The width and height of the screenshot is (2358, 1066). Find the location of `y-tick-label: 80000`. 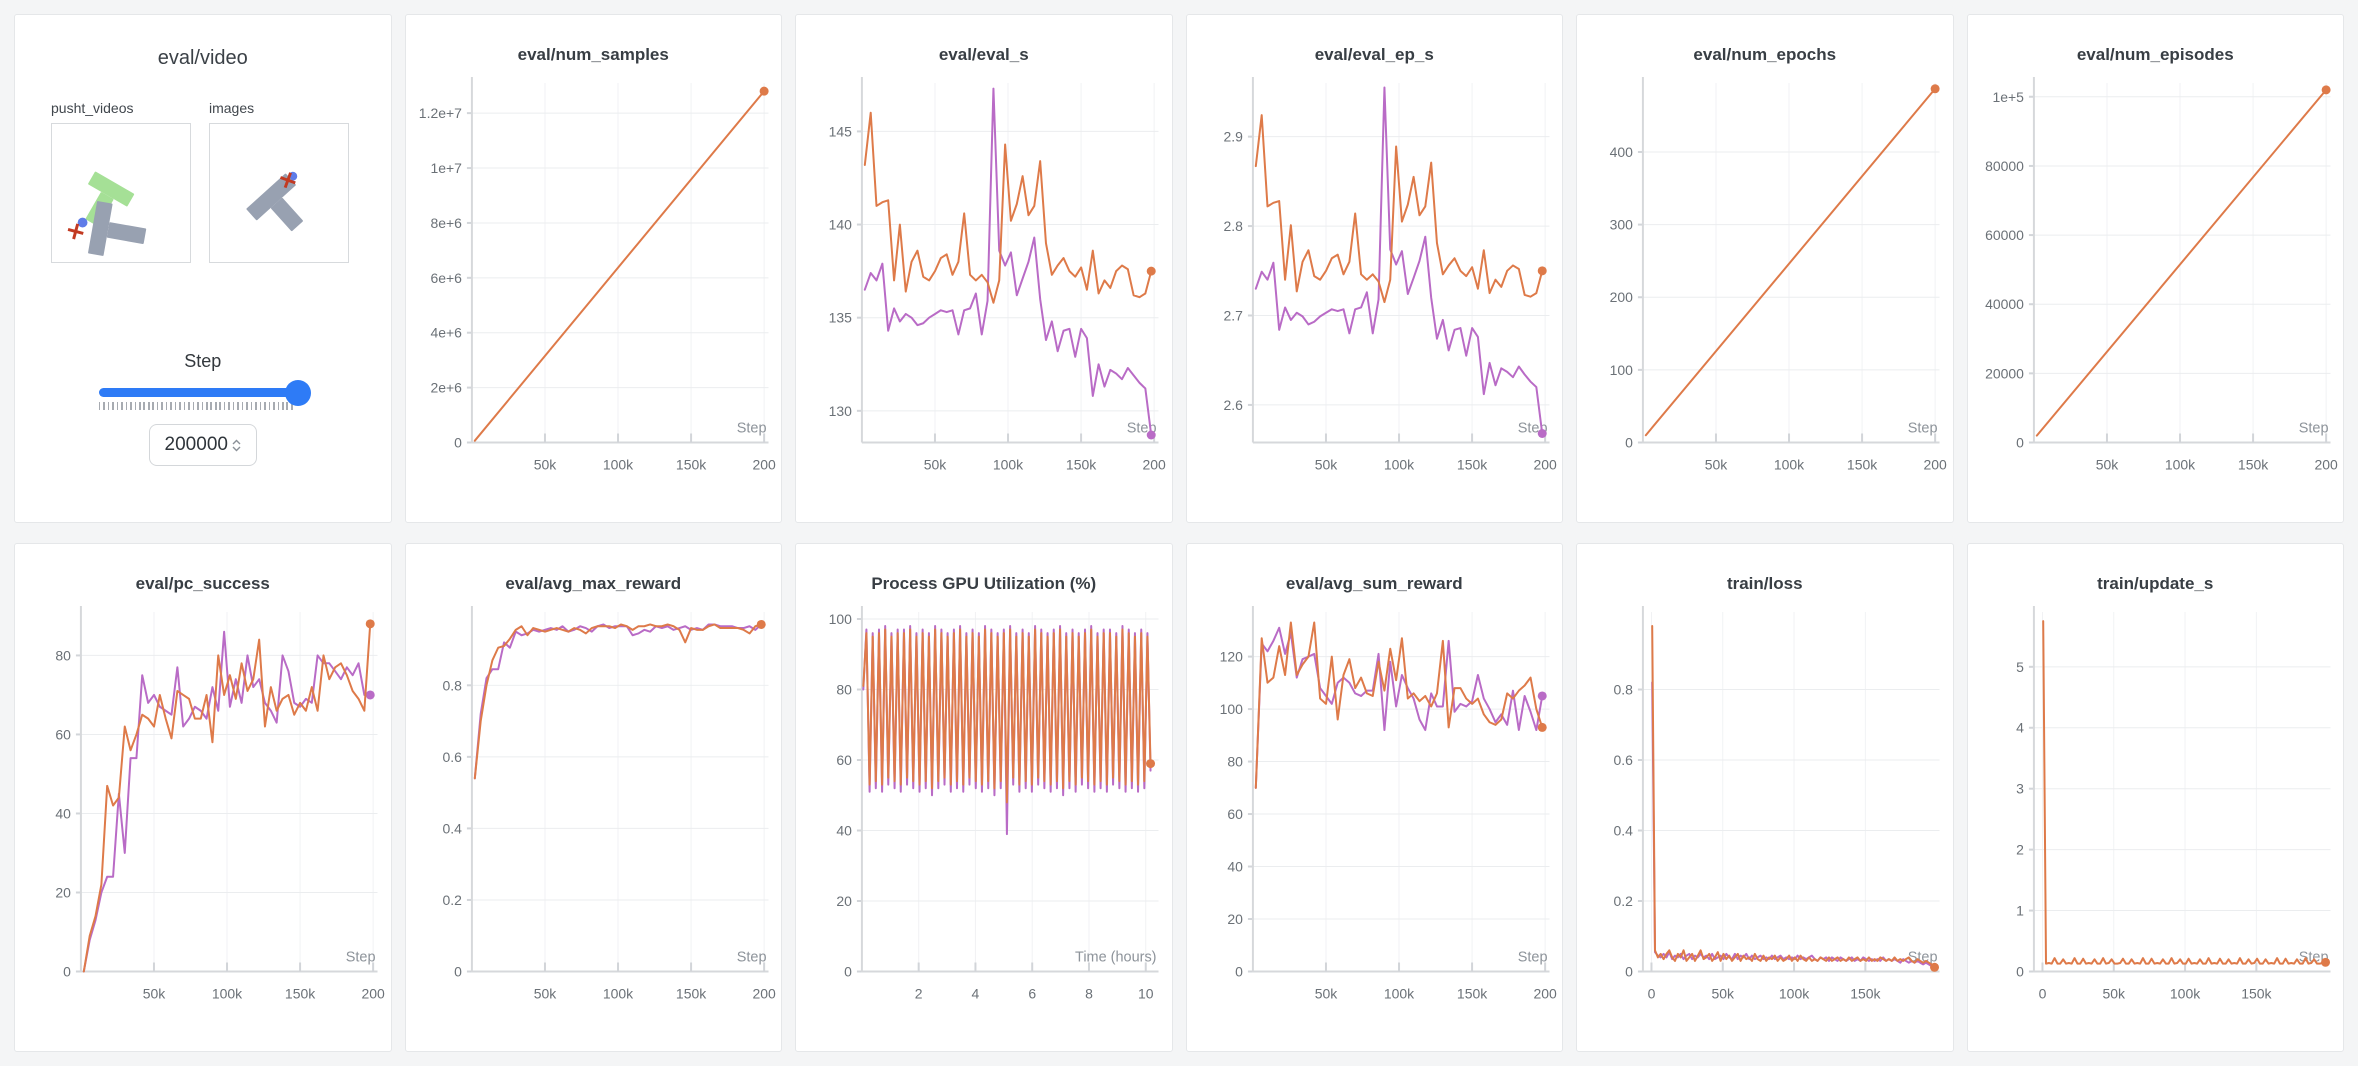

y-tick-label: 80000 is located at coordinates (2004, 166).